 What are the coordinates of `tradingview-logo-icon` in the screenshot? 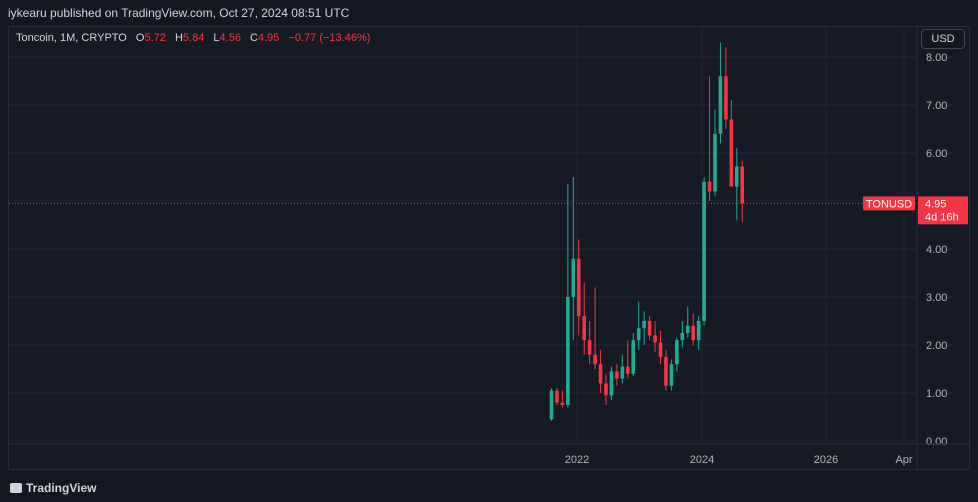 It's located at (16, 488).